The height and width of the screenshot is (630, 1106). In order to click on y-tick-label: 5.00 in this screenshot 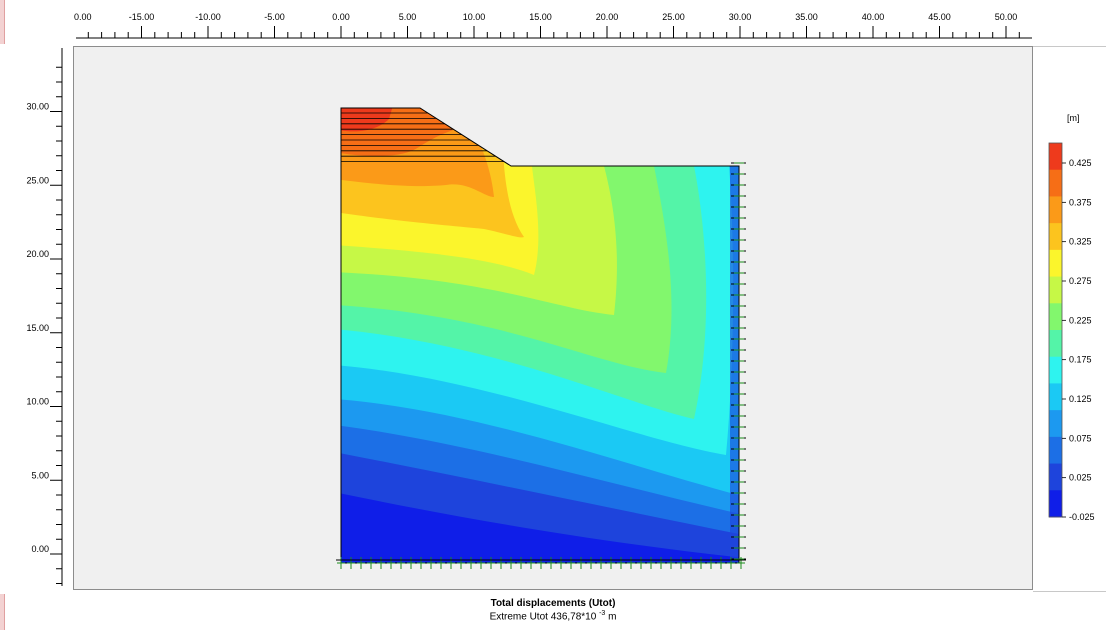, I will do `click(40, 475)`.